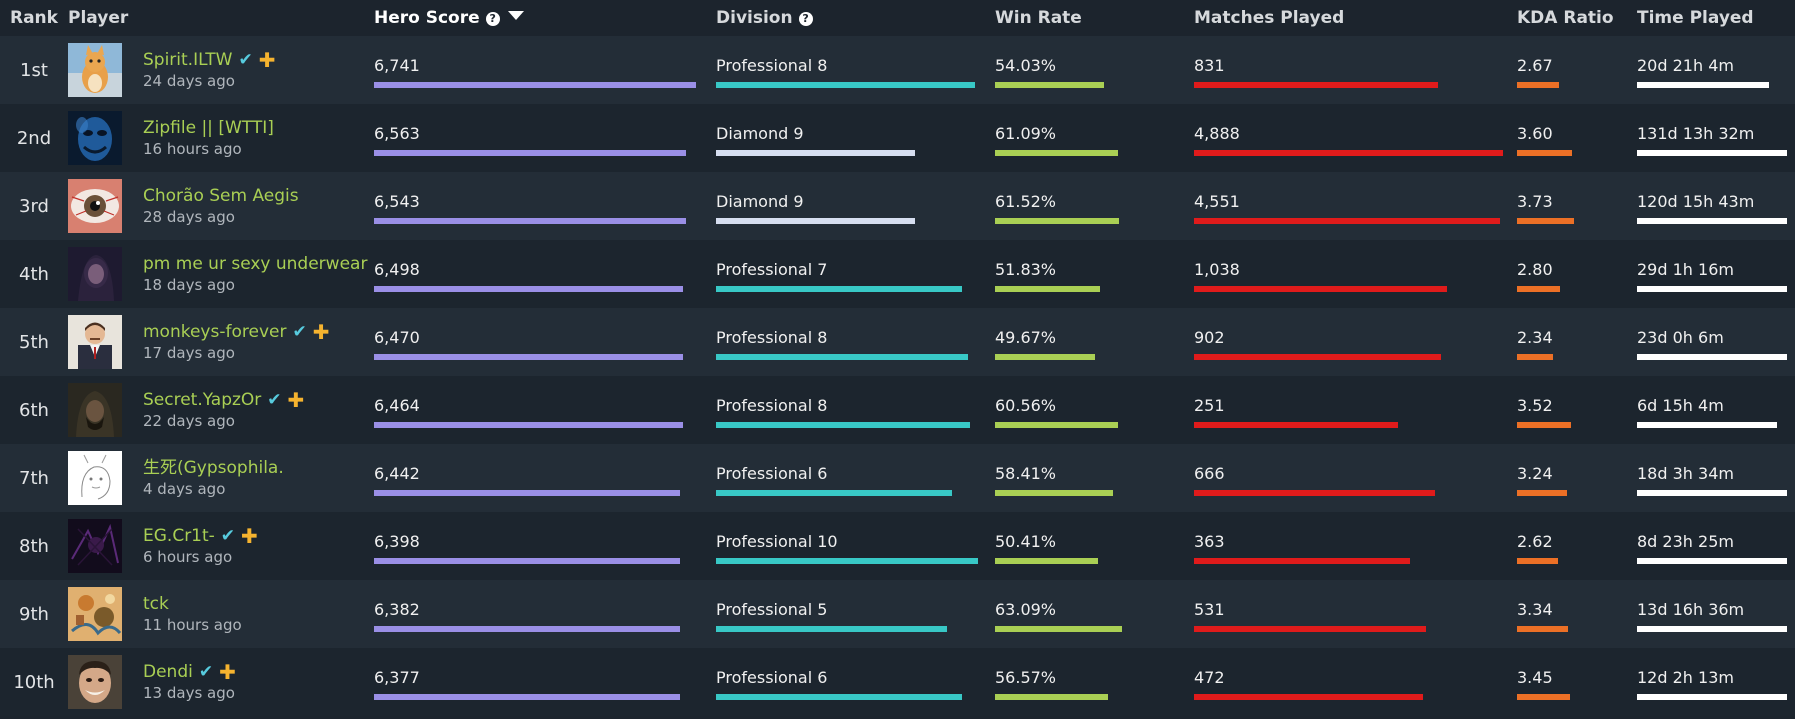  I want to click on win-rate-cell: 49.67%, so click(1094, 342).